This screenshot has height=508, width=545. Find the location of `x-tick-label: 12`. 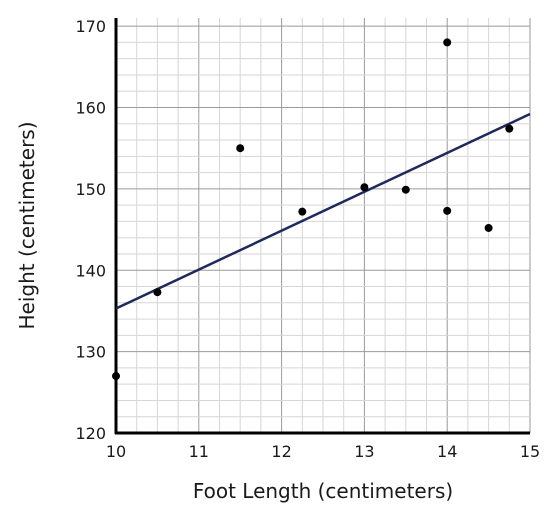

x-tick-label: 12 is located at coordinates (281, 451).